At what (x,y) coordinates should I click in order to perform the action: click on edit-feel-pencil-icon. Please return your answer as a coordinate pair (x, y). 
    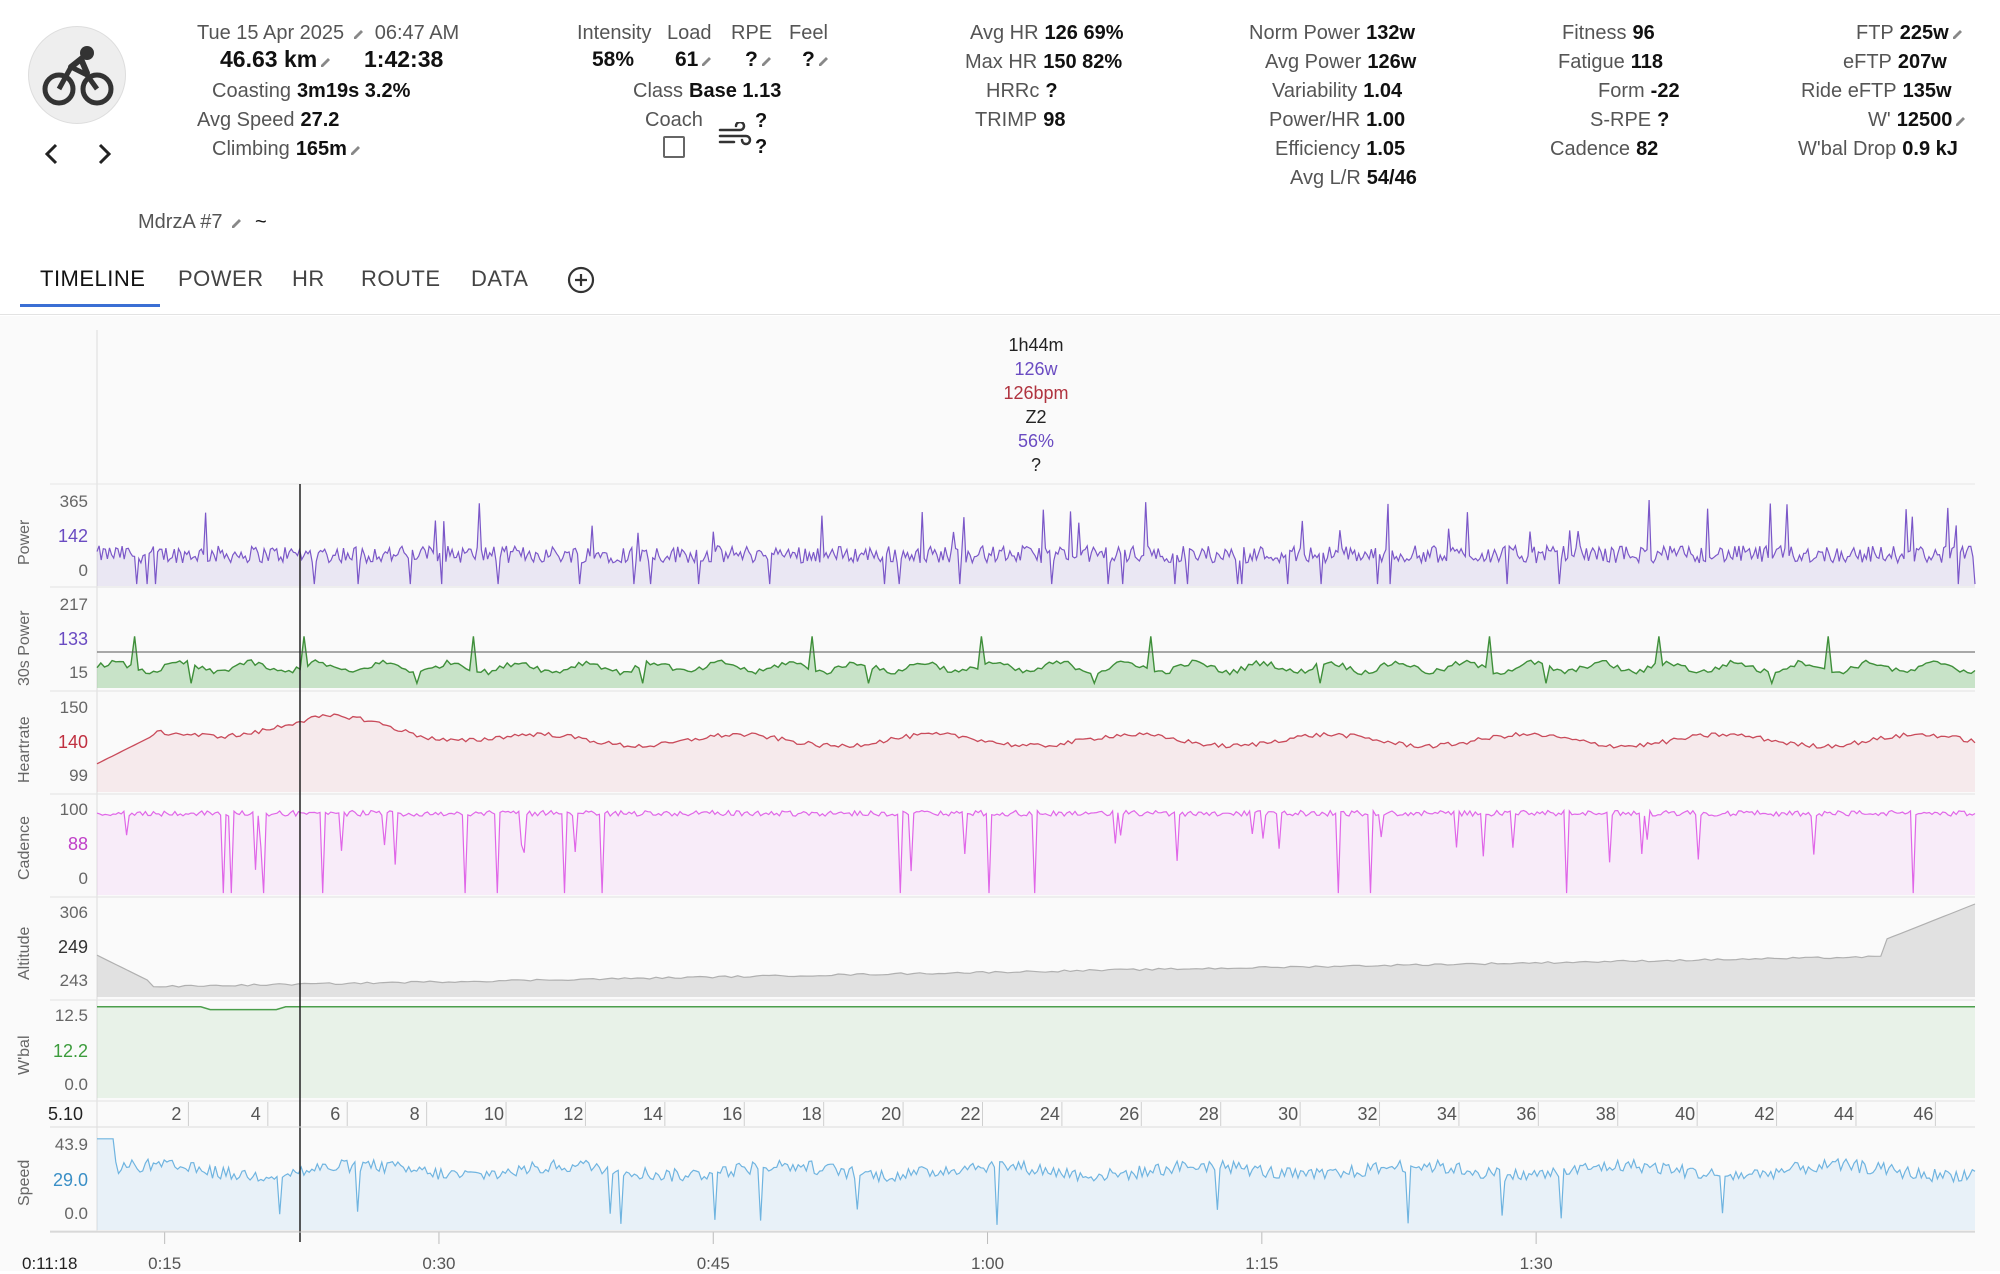
    Looking at the image, I should click on (824, 61).